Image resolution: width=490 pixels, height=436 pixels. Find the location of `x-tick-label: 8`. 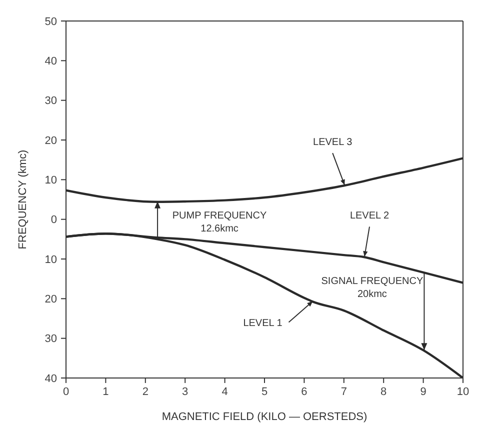

x-tick-label: 8 is located at coordinates (383, 392).